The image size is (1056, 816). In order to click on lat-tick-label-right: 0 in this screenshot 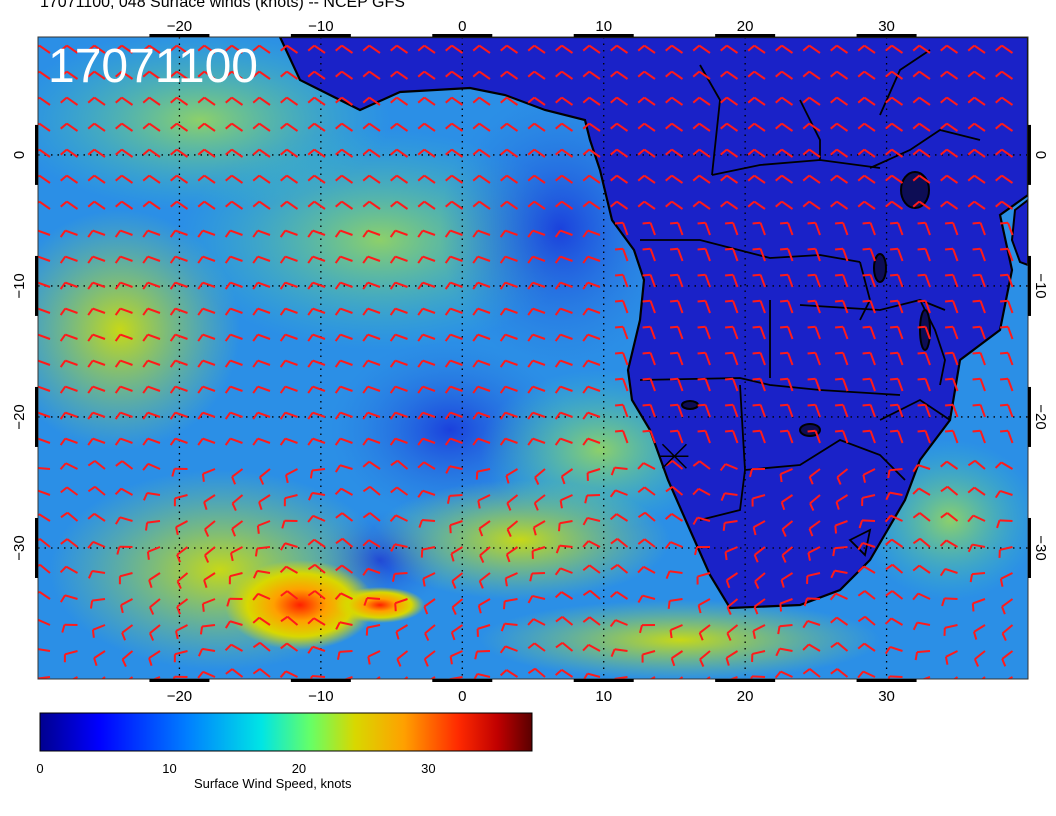, I will do `click(1040, 155)`.